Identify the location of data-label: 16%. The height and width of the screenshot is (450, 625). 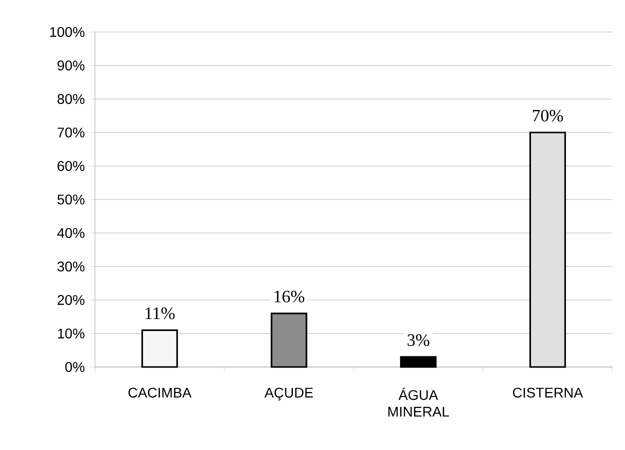
(289, 296).